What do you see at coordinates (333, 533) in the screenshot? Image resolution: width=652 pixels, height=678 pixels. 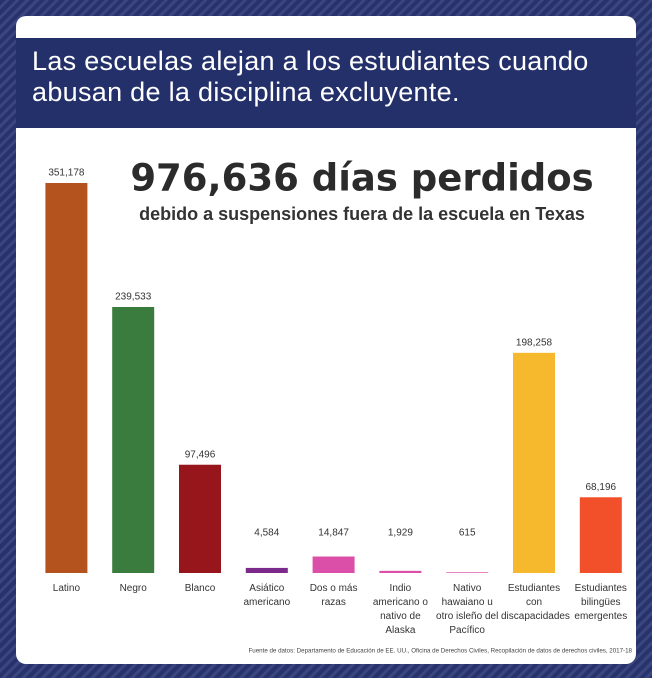 I see `value-label: 14,847` at bounding box center [333, 533].